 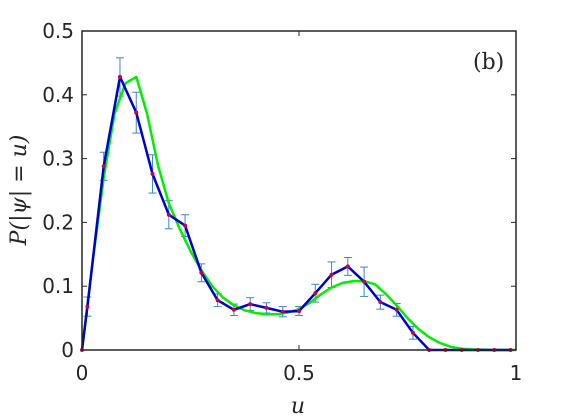 What do you see at coordinates (58, 159) in the screenshot?
I see `y-tick-label: 0.3` at bounding box center [58, 159].